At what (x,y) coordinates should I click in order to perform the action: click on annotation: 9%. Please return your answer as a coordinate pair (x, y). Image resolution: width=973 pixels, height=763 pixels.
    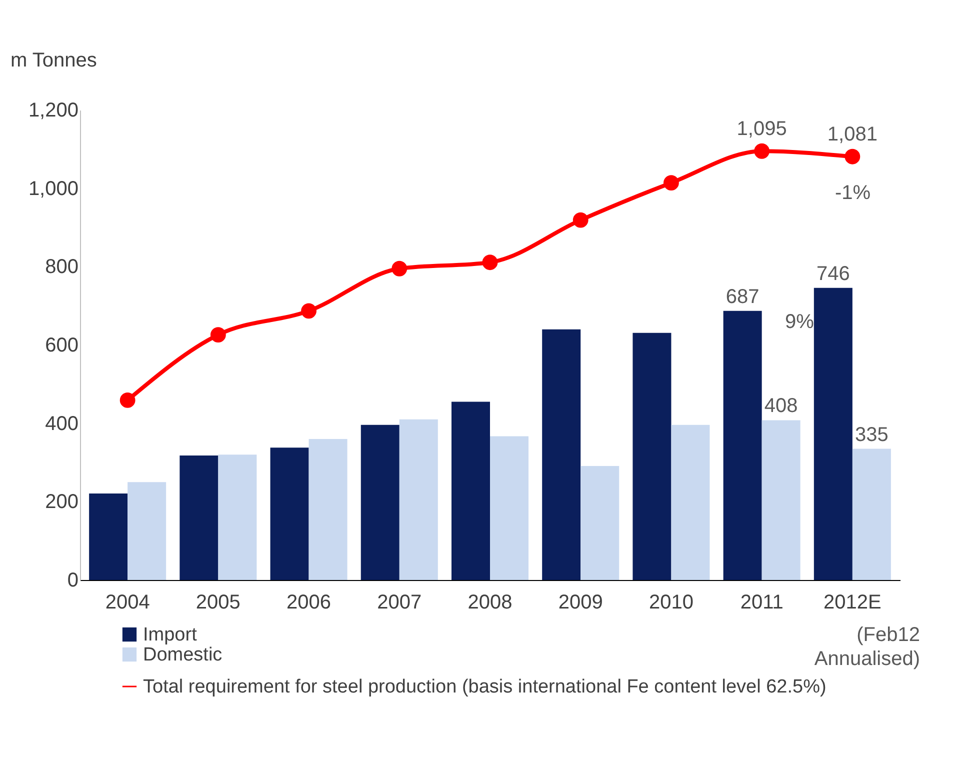
    Looking at the image, I should click on (799, 322).